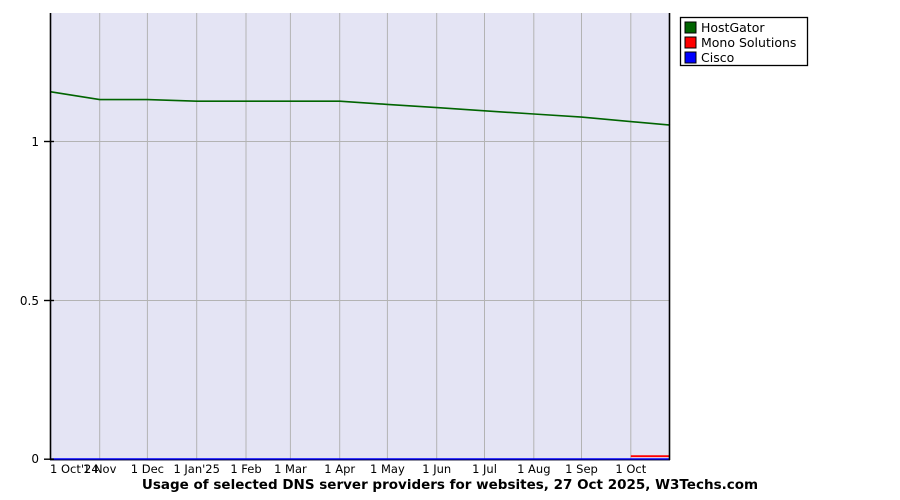  What do you see at coordinates (49, 300) in the screenshot?
I see `y-tick-marks` at bounding box center [49, 300].